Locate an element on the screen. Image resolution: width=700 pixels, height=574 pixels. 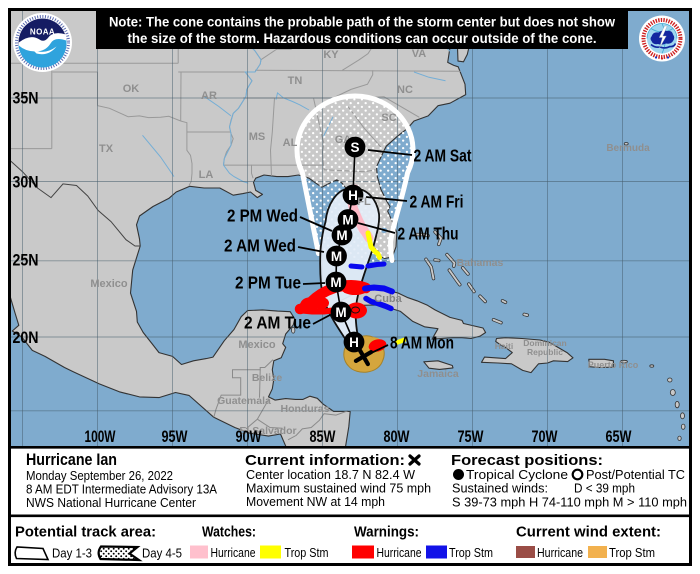
svg-text: AR is located at coordinates (209, 96).